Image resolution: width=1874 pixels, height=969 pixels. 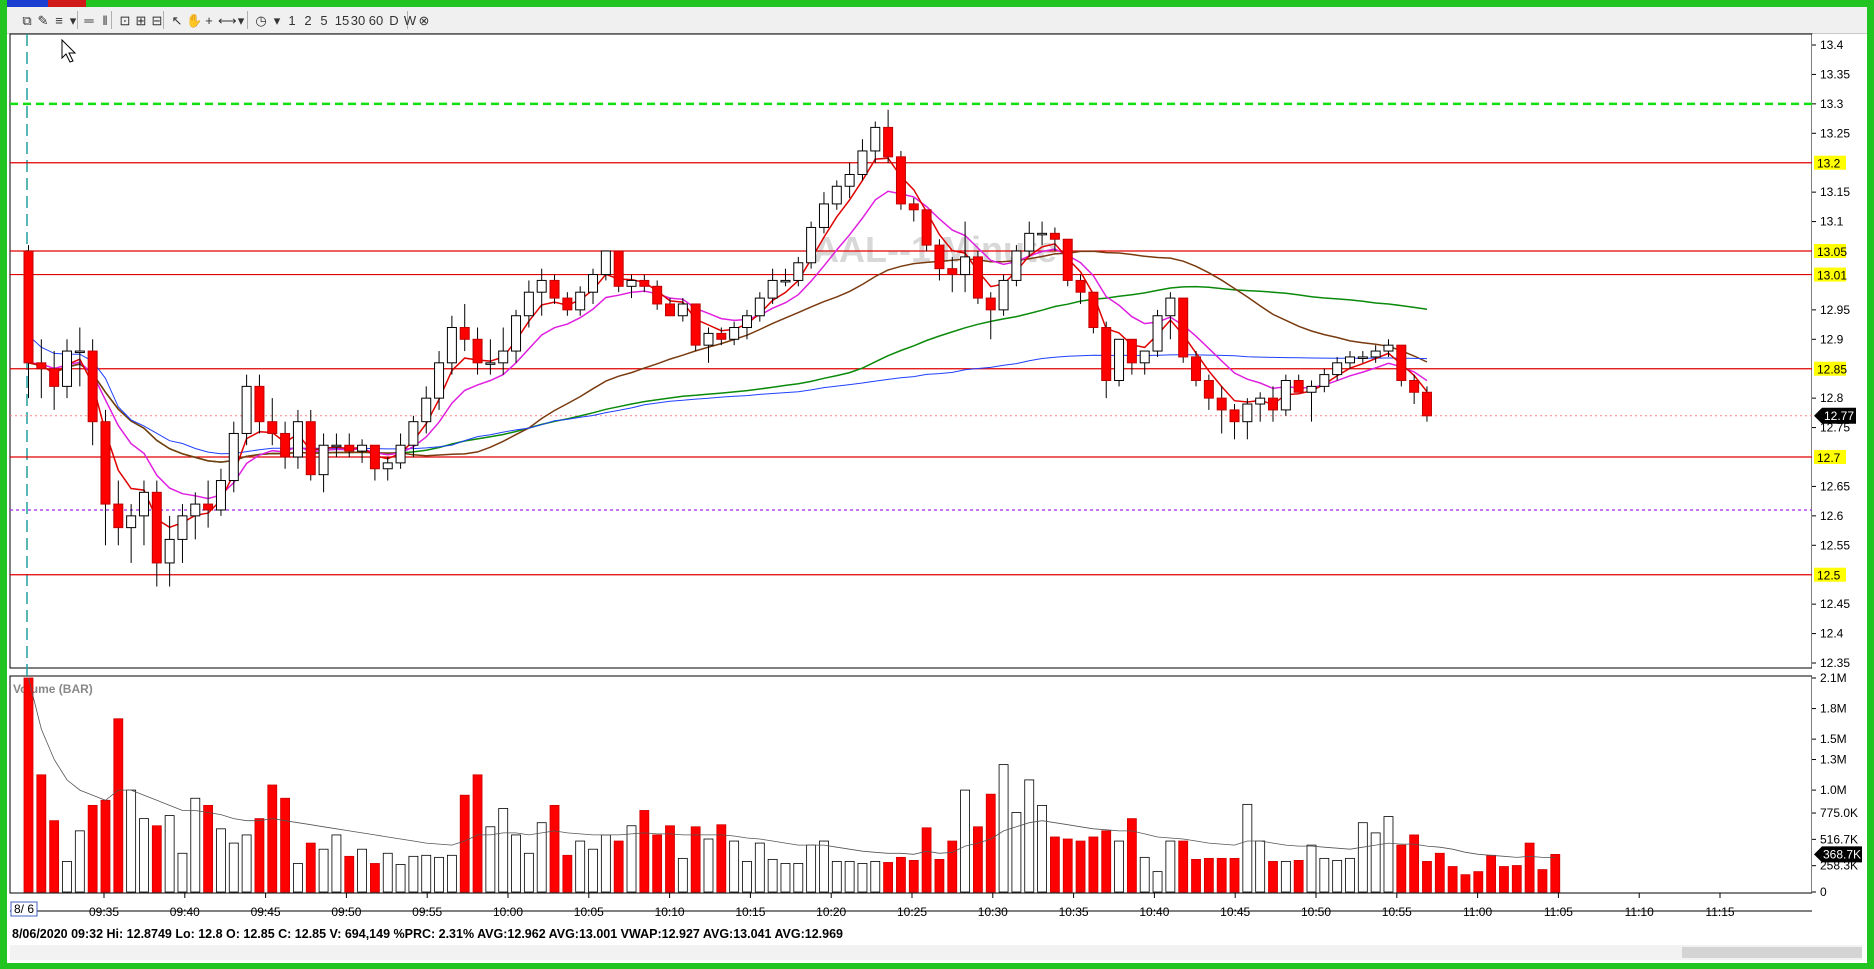 What do you see at coordinates (728, 395) in the screenshot?
I see `vwap-line` at bounding box center [728, 395].